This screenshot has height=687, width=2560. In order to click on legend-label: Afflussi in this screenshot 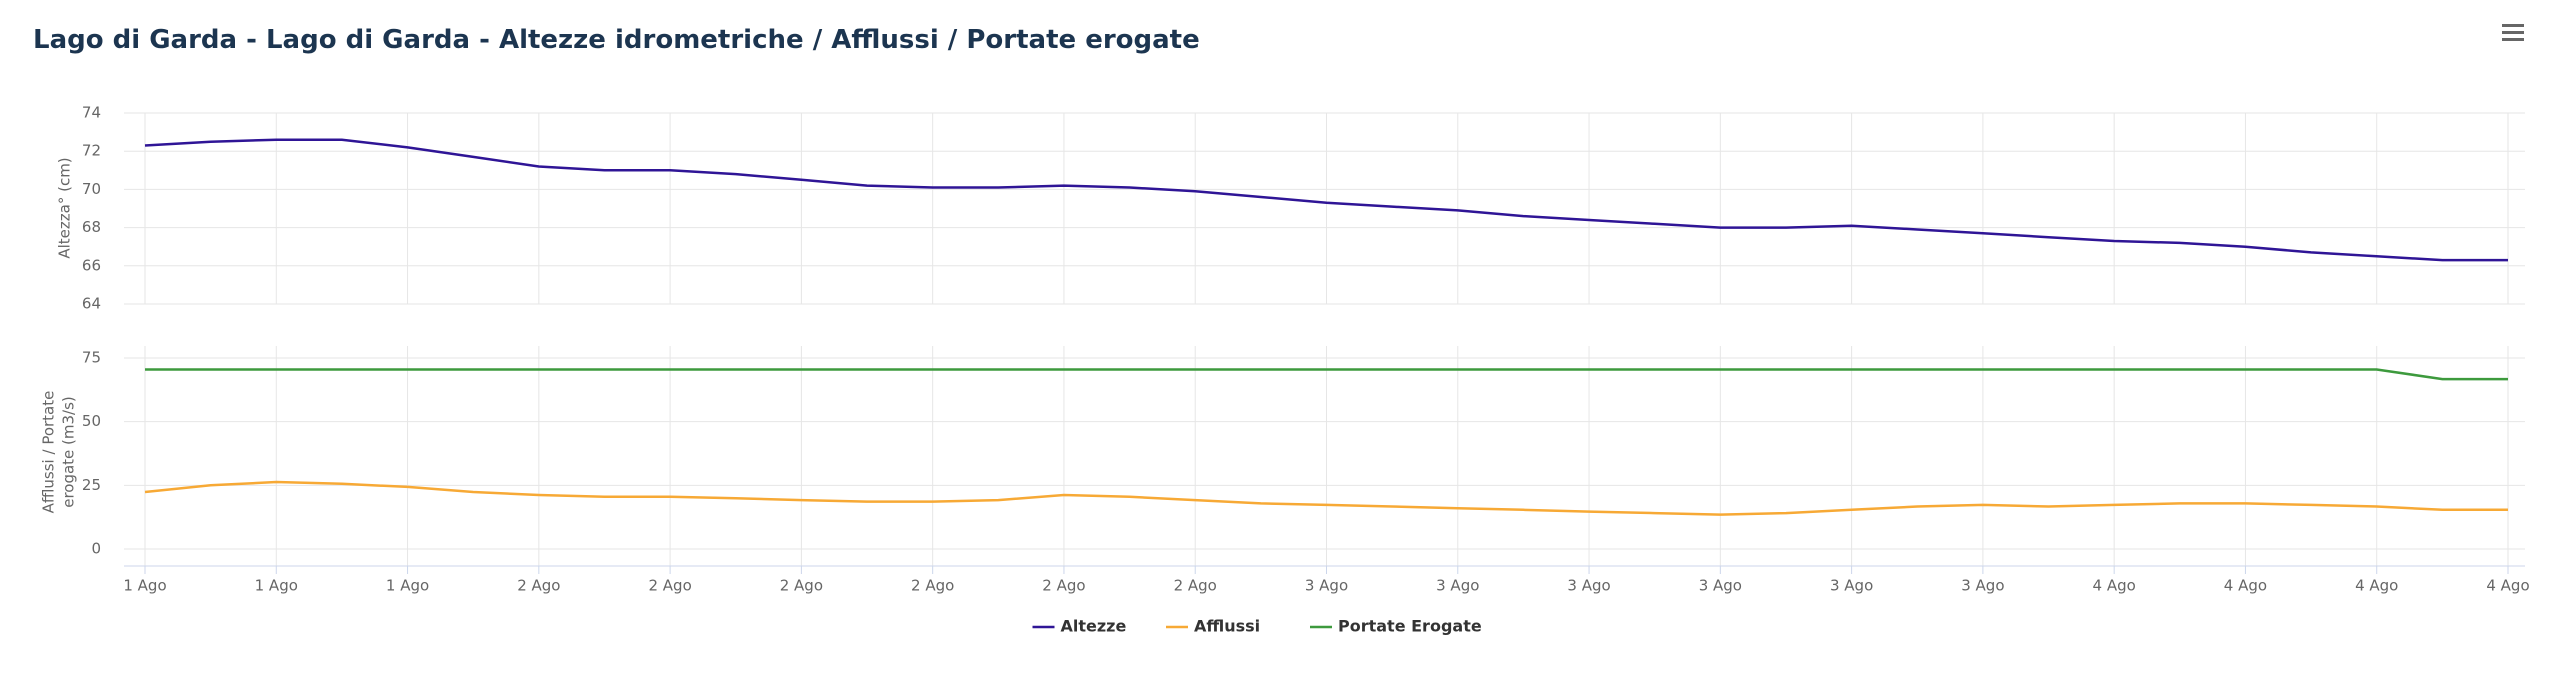, I will do `click(1227, 626)`.